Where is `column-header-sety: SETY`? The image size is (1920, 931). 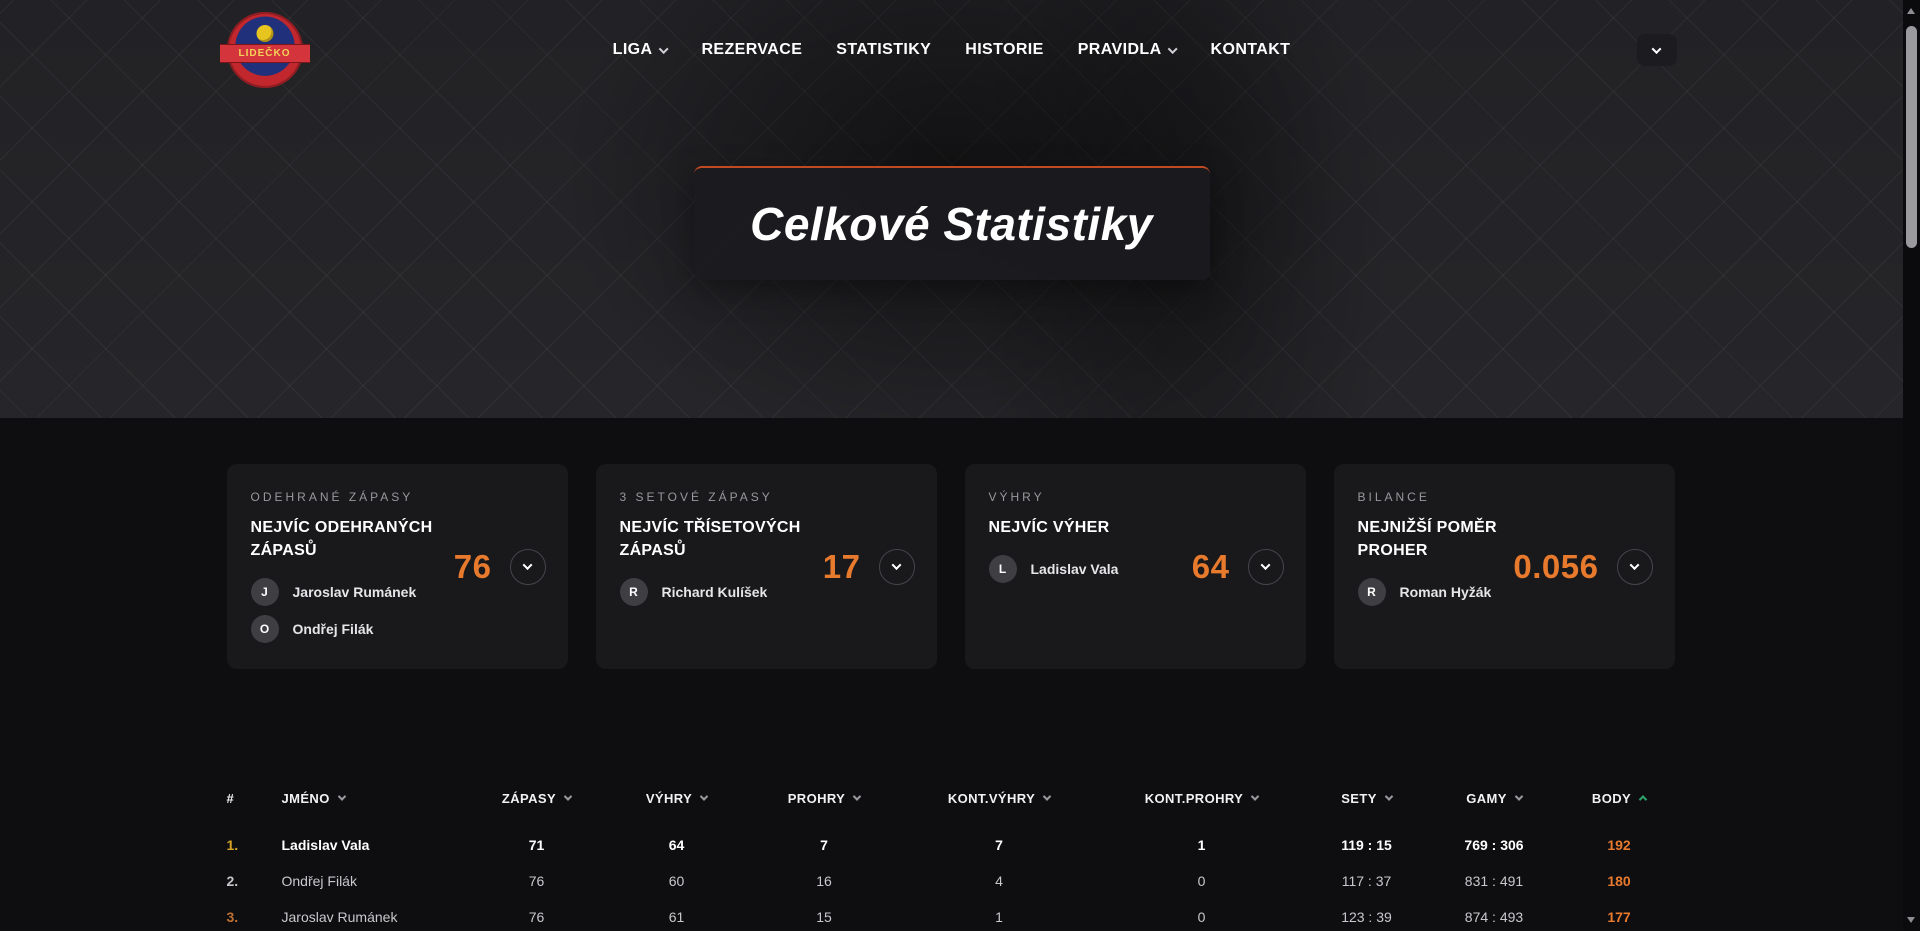 column-header-sety: SETY is located at coordinates (1367, 798).